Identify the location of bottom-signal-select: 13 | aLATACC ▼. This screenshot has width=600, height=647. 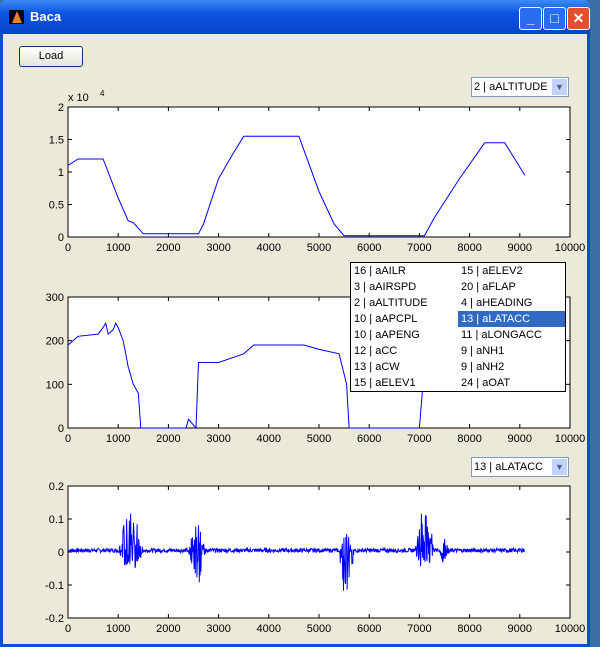
(520, 467).